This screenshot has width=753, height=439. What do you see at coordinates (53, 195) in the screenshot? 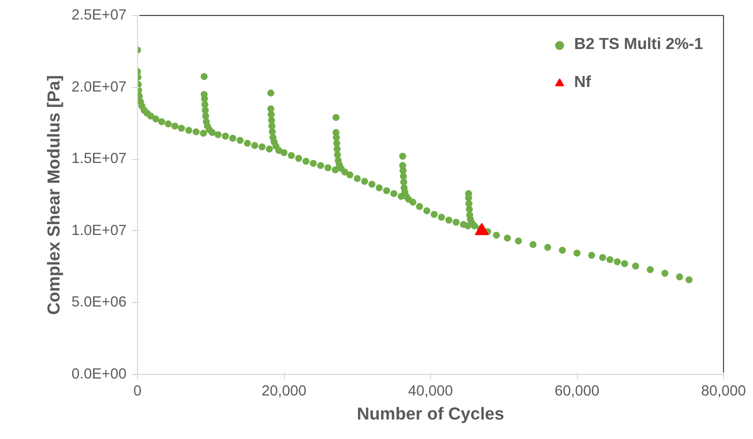
I see `y-axis-title: Complex Shear Modulus [Pa]` at bounding box center [53, 195].